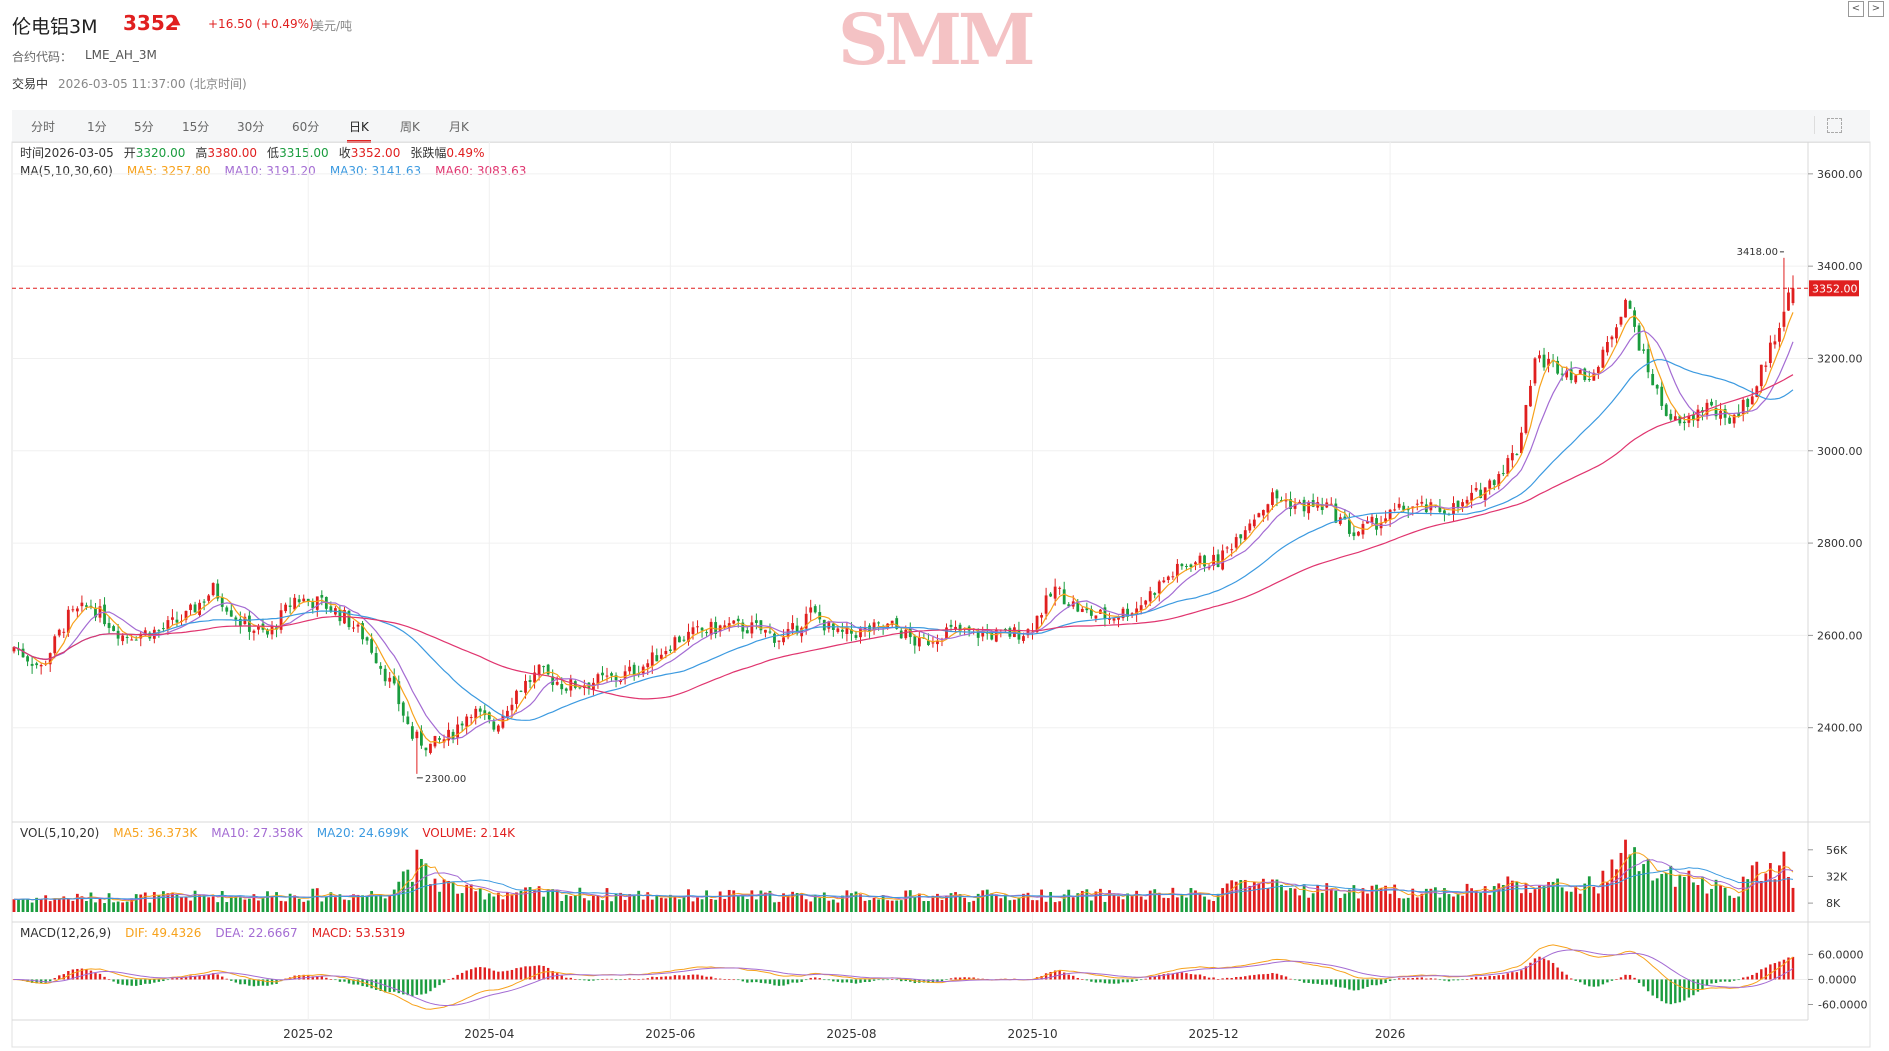 This screenshot has height=1051, width=1889. Describe the element at coordinates (1840, 728) in the screenshot. I see `price-tick-label: 2400.00` at that location.